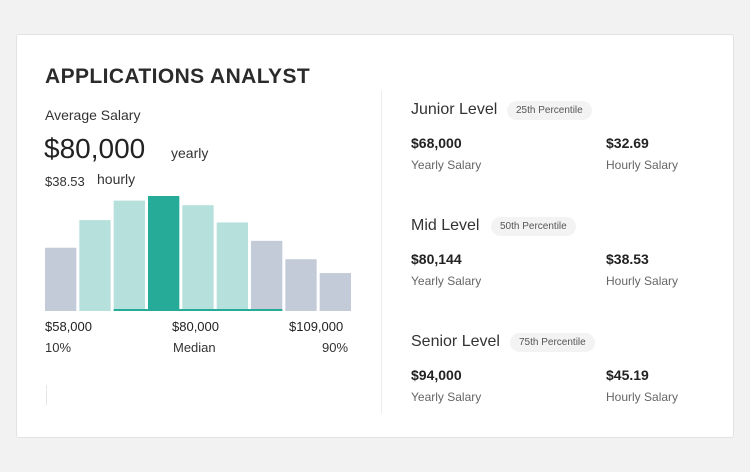 This screenshot has height=472, width=750. Describe the element at coordinates (436, 143) in the screenshot. I see `yearly-value: $68,000` at that location.